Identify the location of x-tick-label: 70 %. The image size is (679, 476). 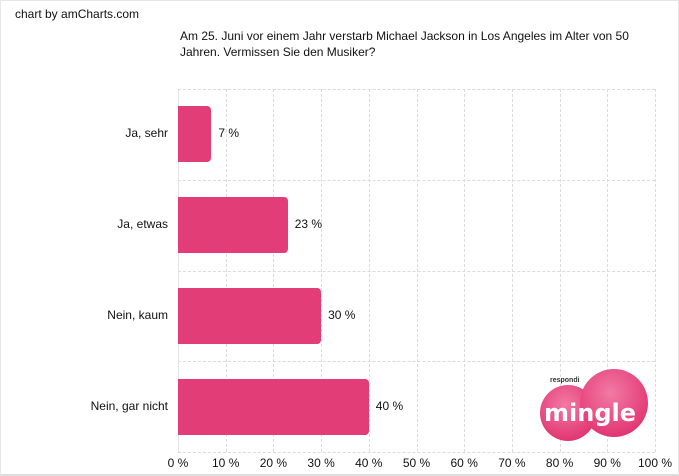
(512, 463).